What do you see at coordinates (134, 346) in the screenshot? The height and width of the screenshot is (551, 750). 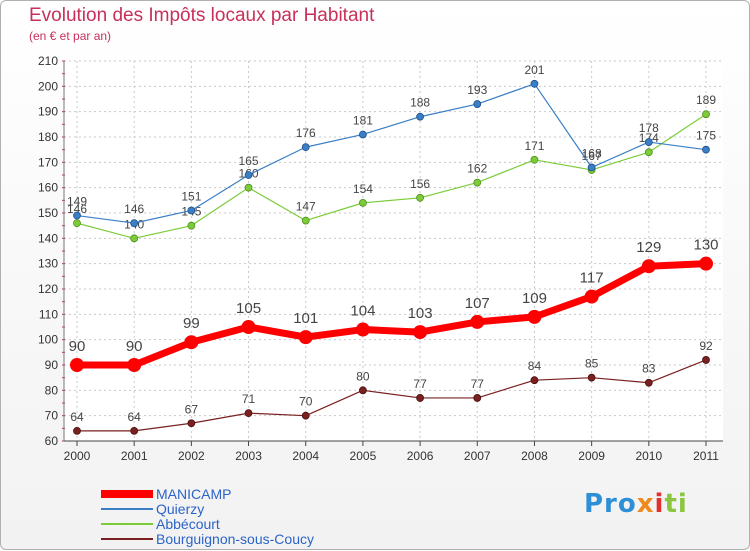 I see `data-label: 90` at bounding box center [134, 346].